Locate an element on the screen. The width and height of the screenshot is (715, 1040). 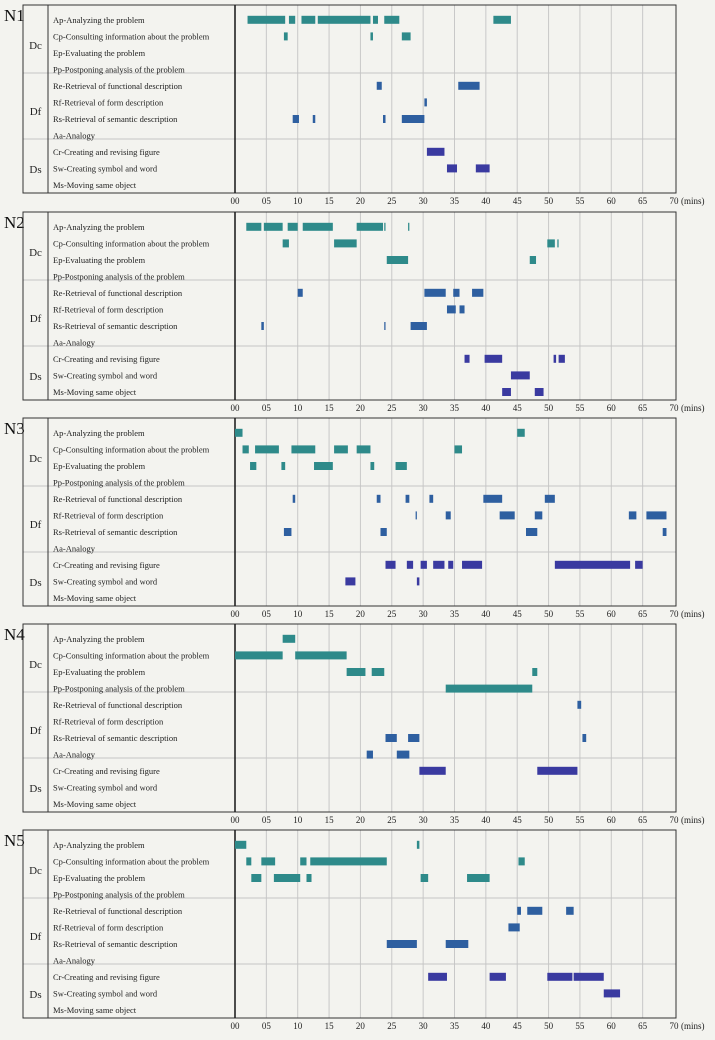
row-label: Pp-Postponing analysis of the problem is located at coordinates (119, 895).